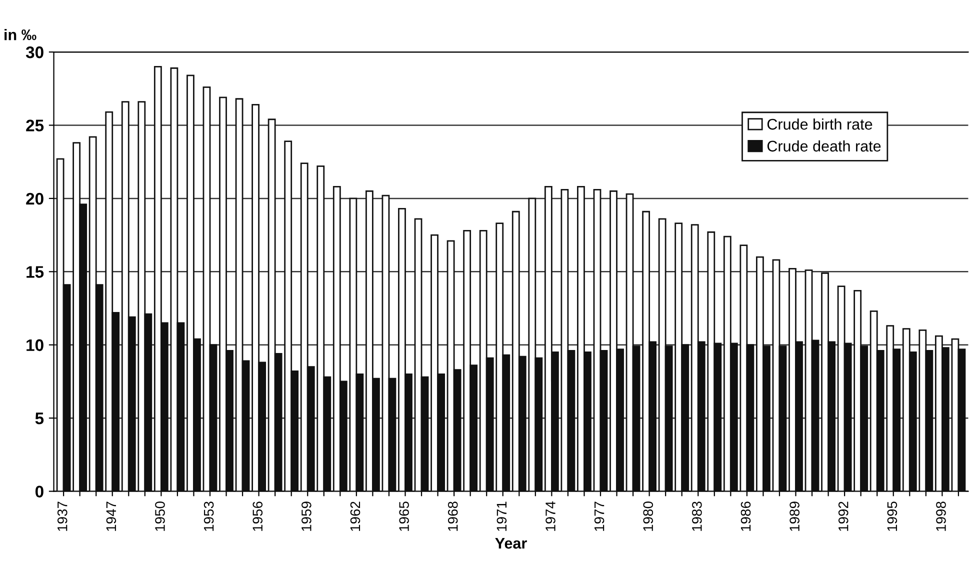 The width and height of the screenshot is (978, 578). Describe the element at coordinates (39, 418) in the screenshot. I see `y-tick-label: 5` at that location.